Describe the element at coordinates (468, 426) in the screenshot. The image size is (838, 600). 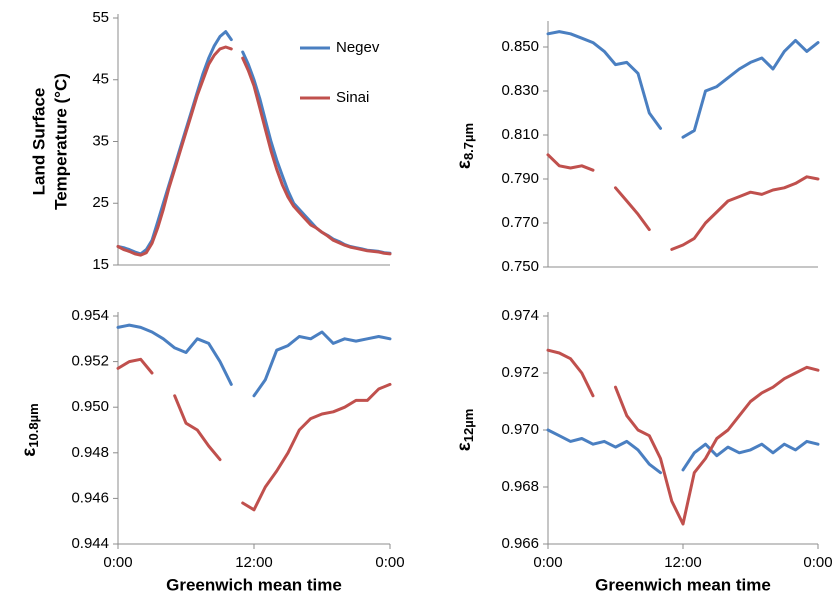
I see `y-axis-subscript: 12µm` at that location.